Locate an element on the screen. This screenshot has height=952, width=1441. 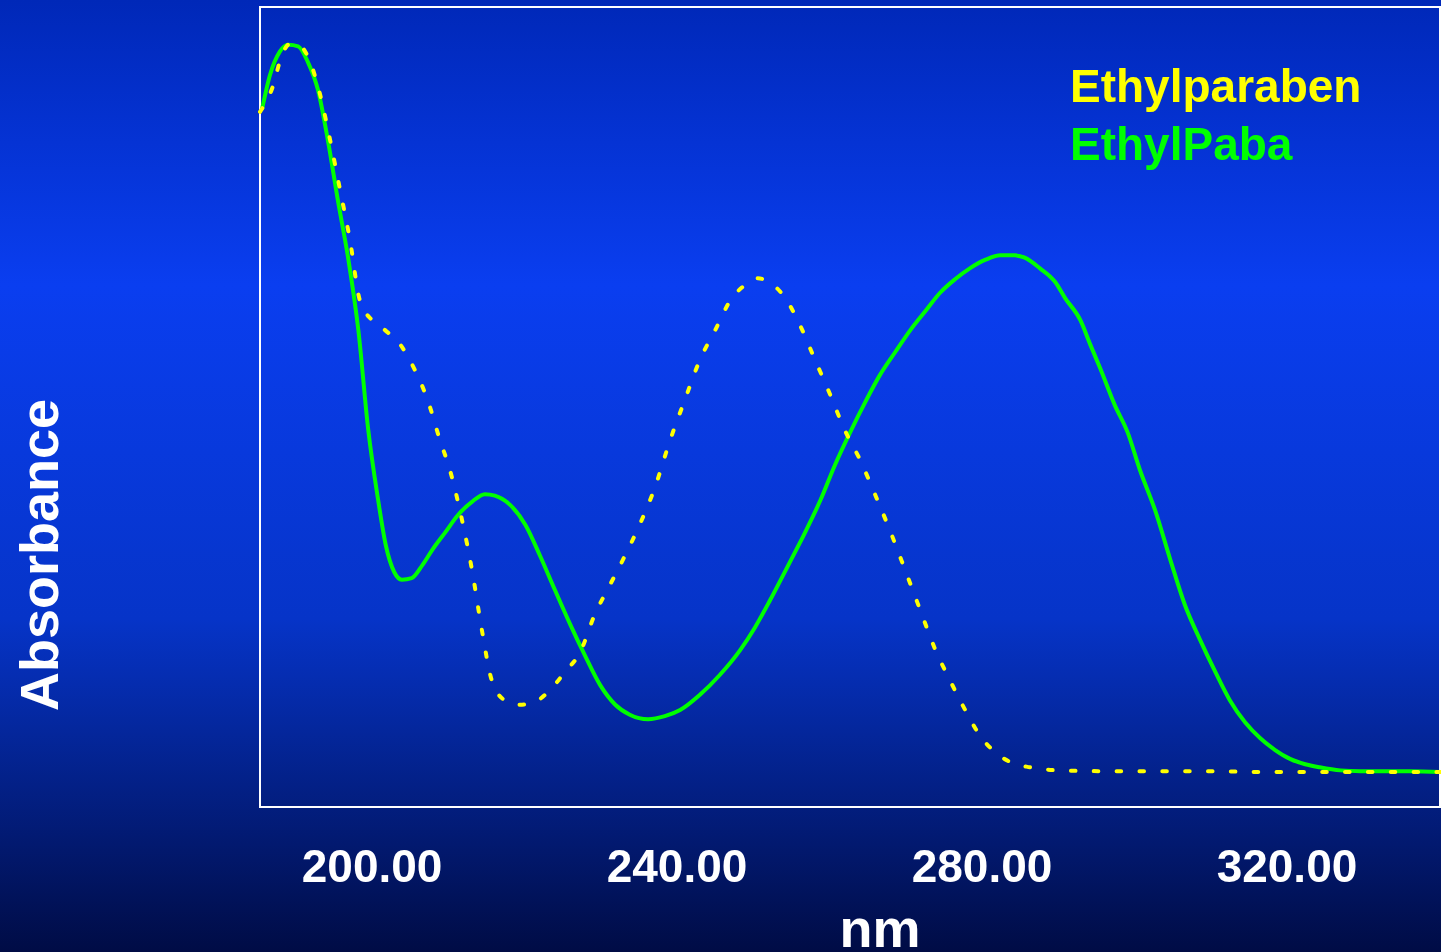
y-axis-title: Absorbance is located at coordinates (39, 555).